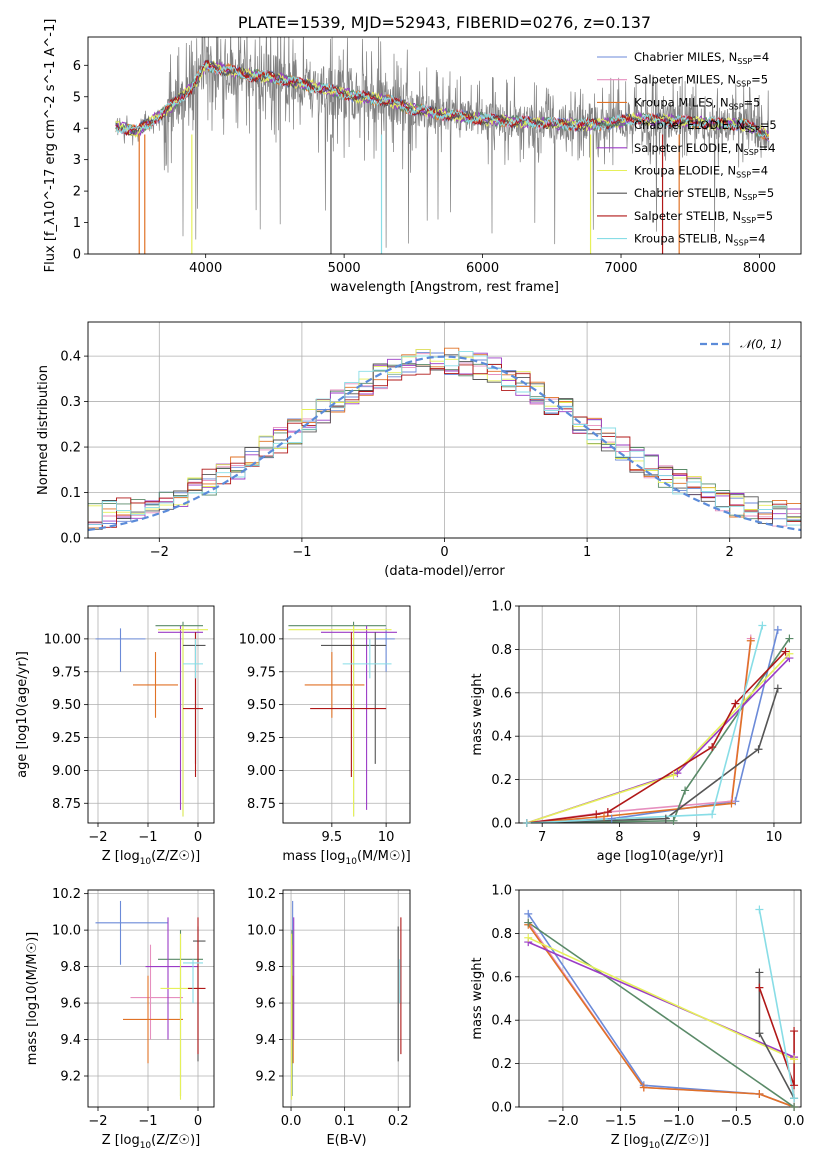  Describe the element at coordinates (198, 837) in the screenshot. I see `x-tick-label: 0` at that location.